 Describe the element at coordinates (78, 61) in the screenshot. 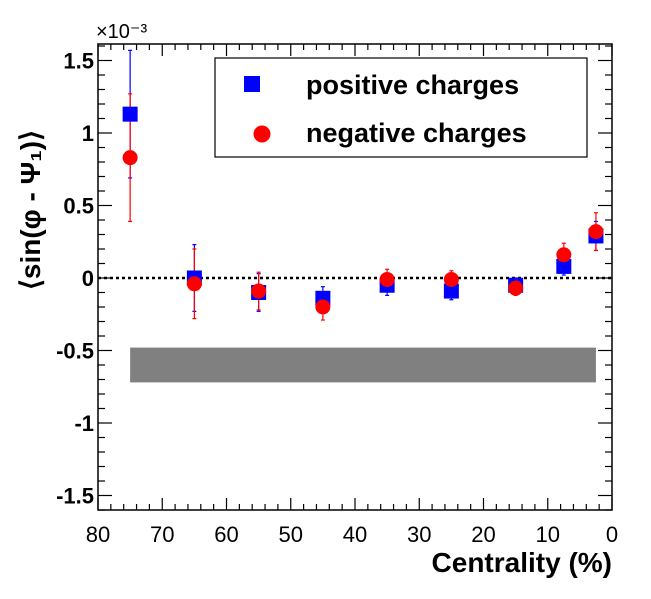

I see `y-tick-label: 1.5` at that location.